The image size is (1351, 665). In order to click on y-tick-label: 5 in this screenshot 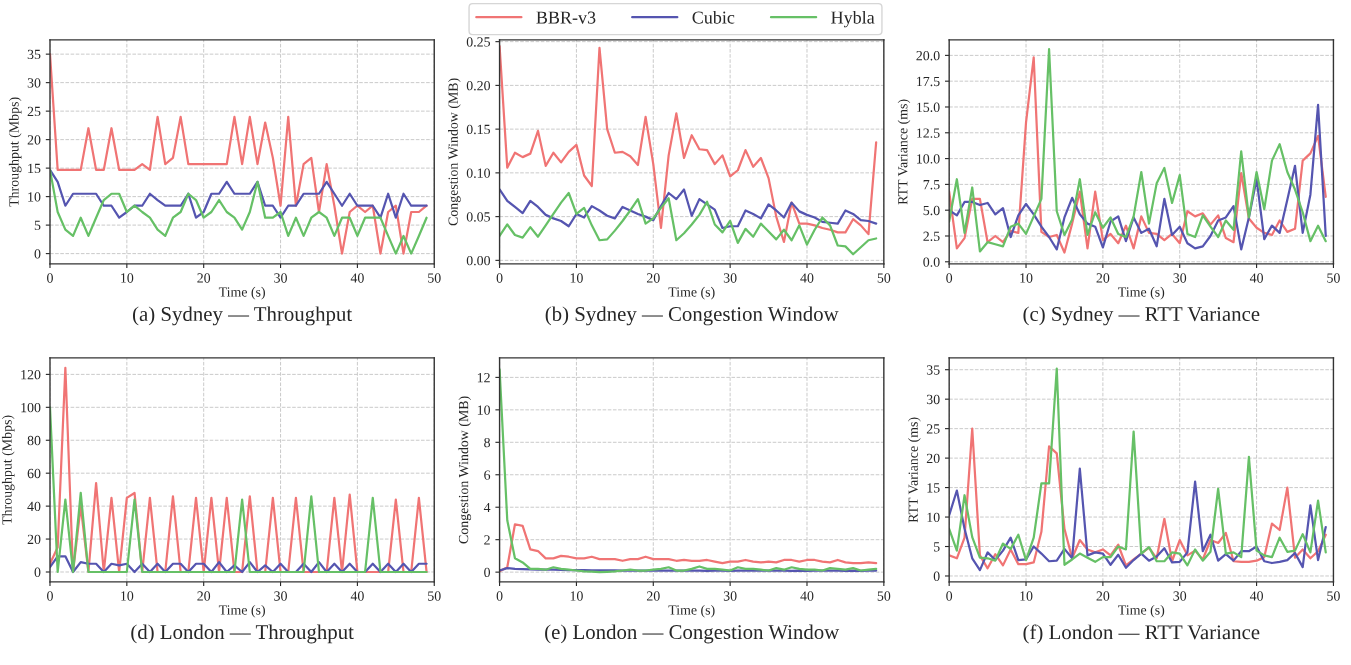, I will do `click(937, 547)`.